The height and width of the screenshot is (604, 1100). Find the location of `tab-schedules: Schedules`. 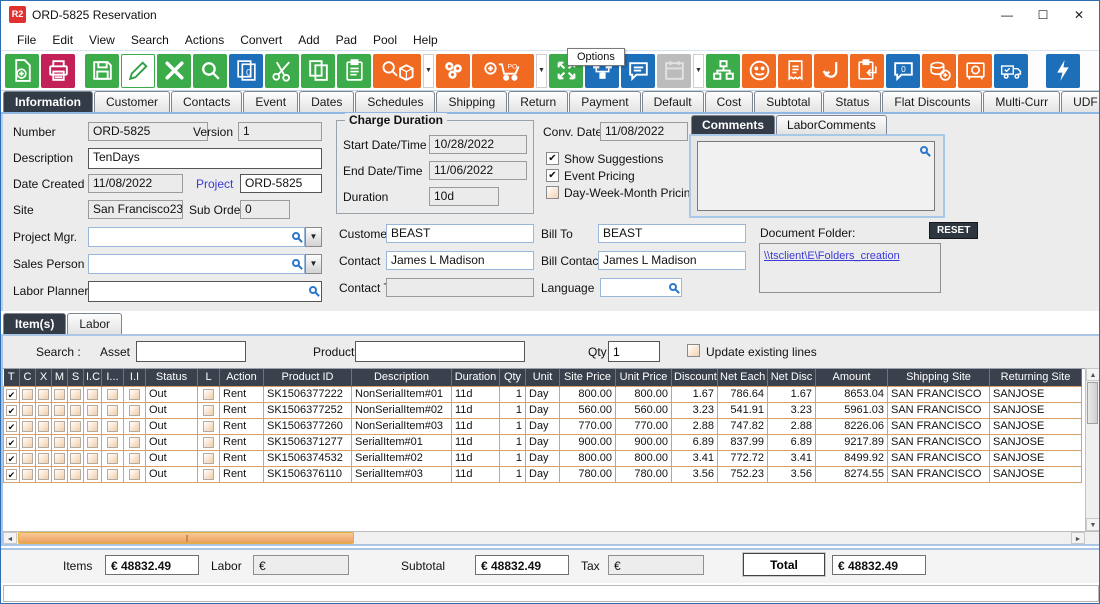

tab-schedules: Schedules is located at coordinates (395, 101).